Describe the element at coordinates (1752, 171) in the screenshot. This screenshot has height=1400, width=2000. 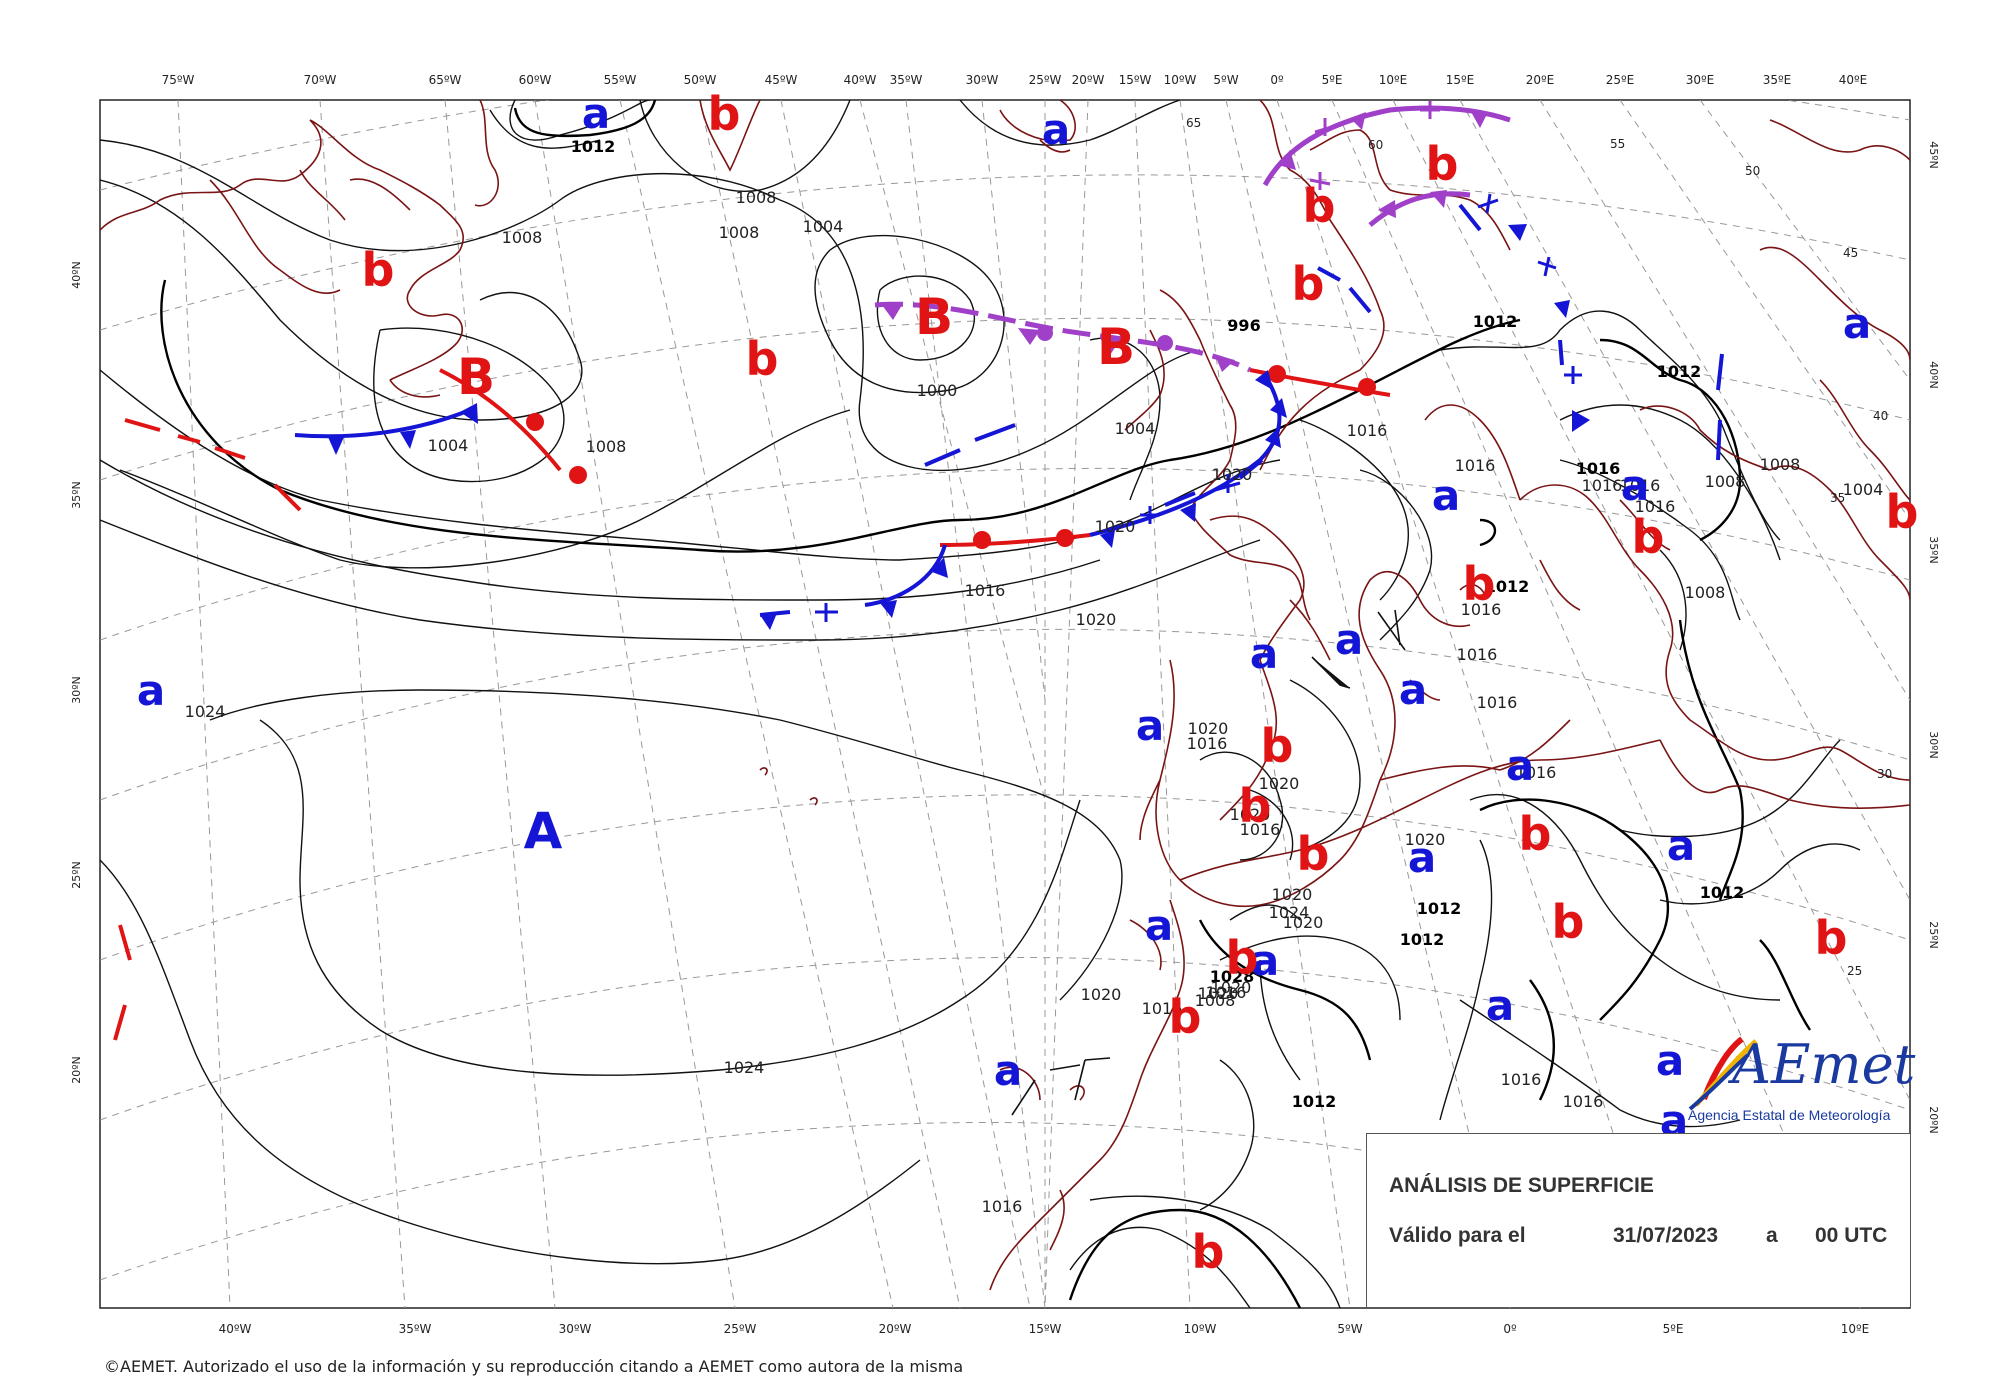
I see `latitude-number: 50` at that location.